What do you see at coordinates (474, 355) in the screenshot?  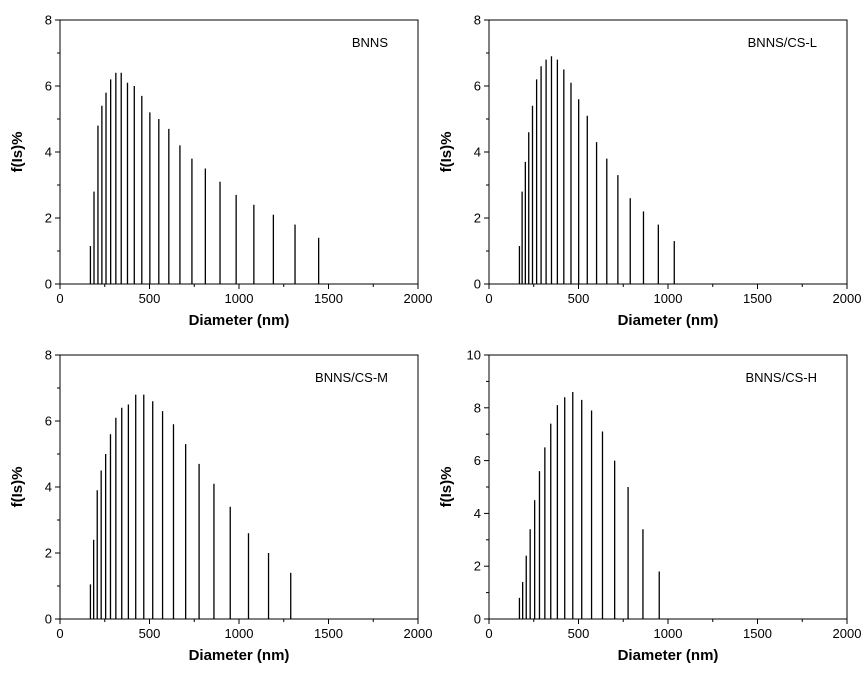 I see `y-tick-label: 10` at bounding box center [474, 355].